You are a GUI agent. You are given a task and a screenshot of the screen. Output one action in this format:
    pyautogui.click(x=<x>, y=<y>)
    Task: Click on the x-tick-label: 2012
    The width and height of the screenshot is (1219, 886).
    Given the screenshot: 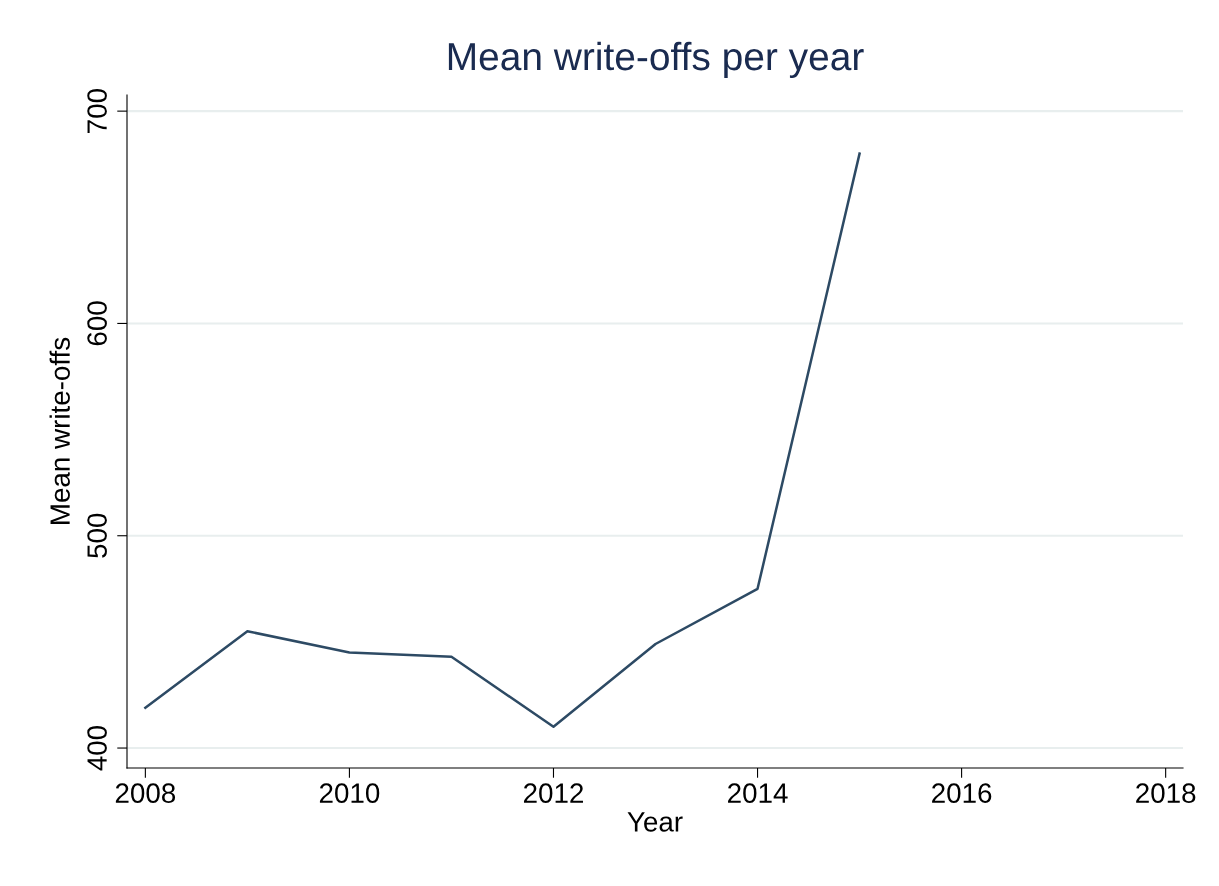 What is the action you would take?
    pyautogui.click(x=553, y=793)
    